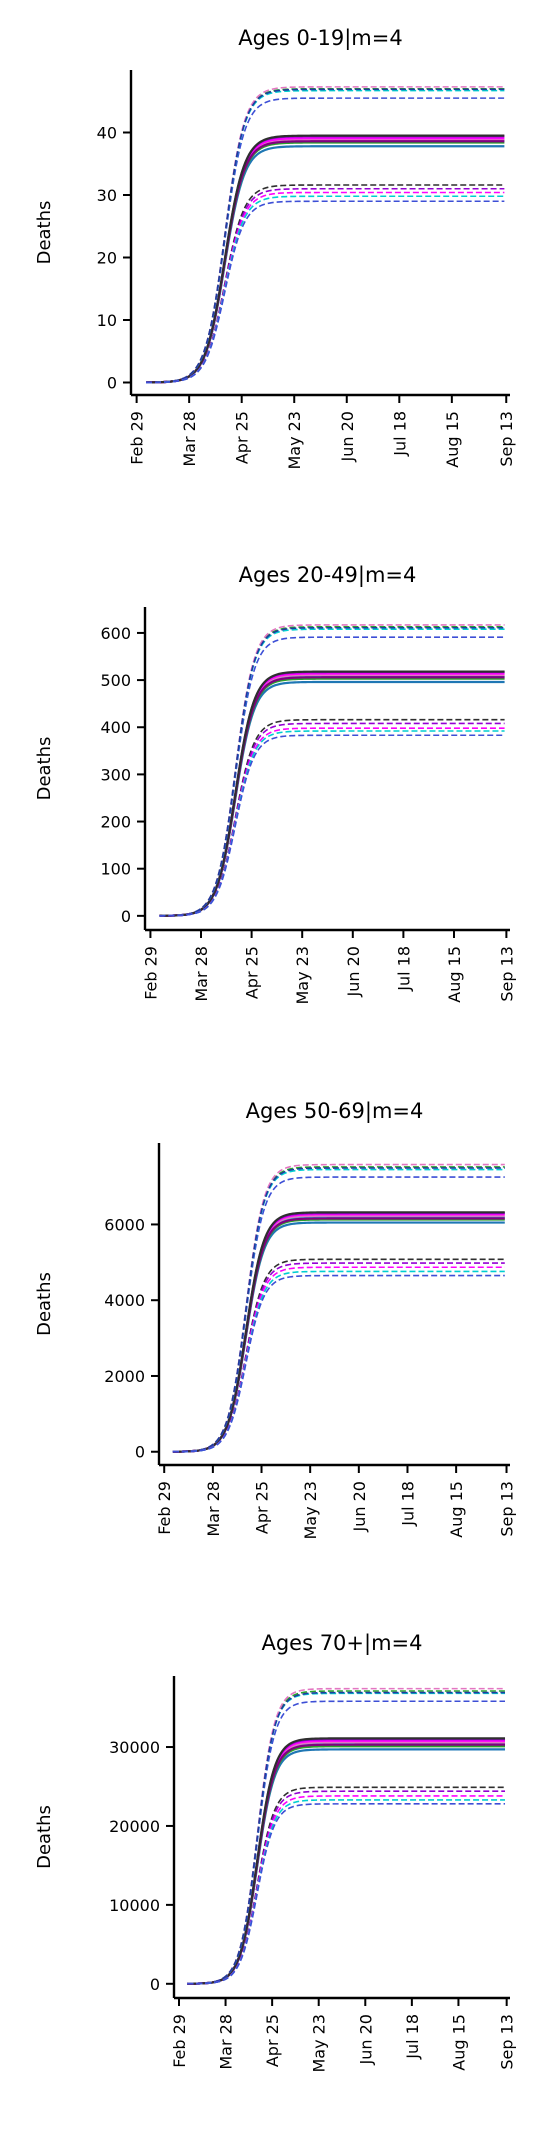  What do you see at coordinates (115, 822) in the screenshot?
I see `y-tick-label: 200` at bounding box center [115, 822].